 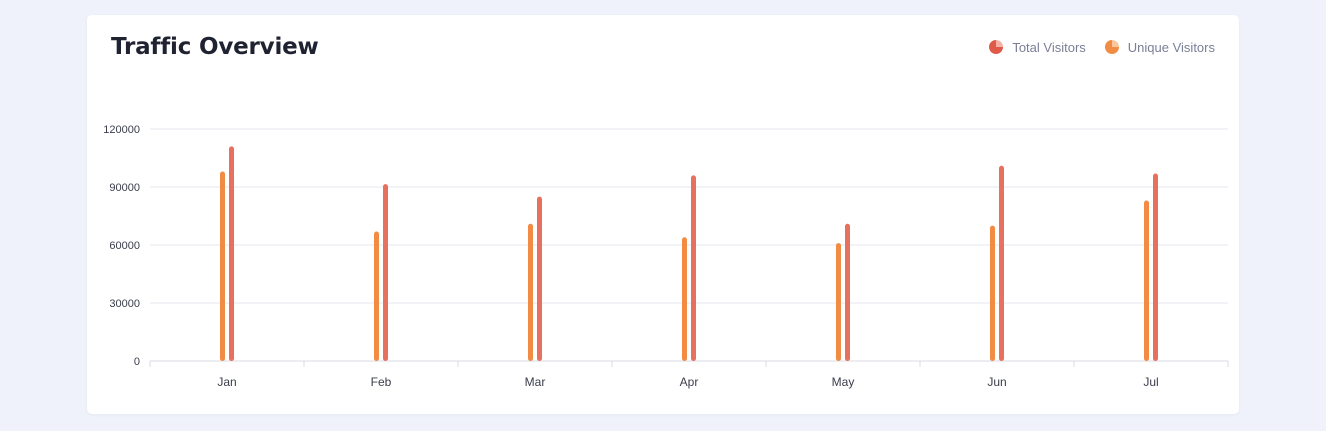 What do you see at coordinates (124, 188) in the screenshot?
I see `y-tick-label: 90000` at bounding box center [124, 188].